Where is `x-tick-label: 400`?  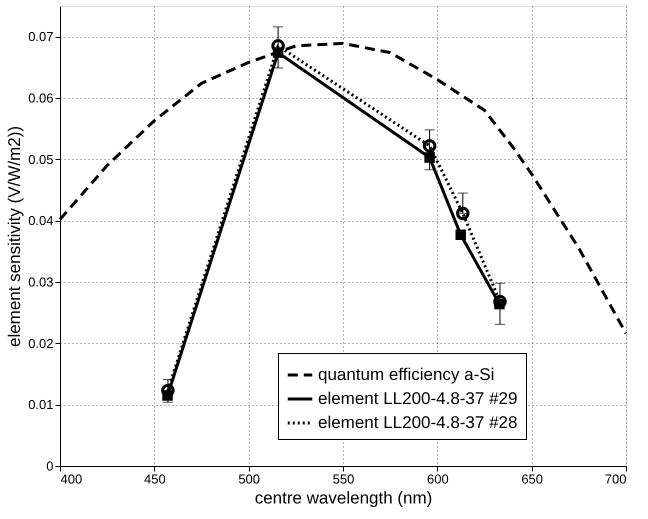
x-tick-label: 400 is located at coordinates (71, 479).